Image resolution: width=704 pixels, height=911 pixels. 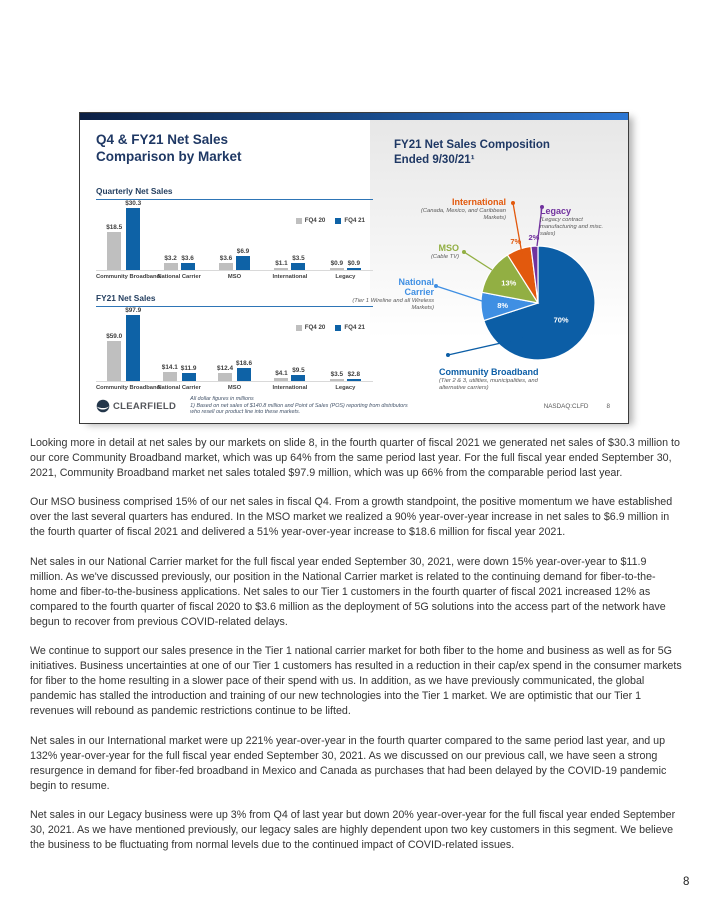 What do you see at coordinates (162, 139) in the screenshot?
I see `left-title-line1: Q4 & FY21 Net Sales` at bounding box center [162, 139].